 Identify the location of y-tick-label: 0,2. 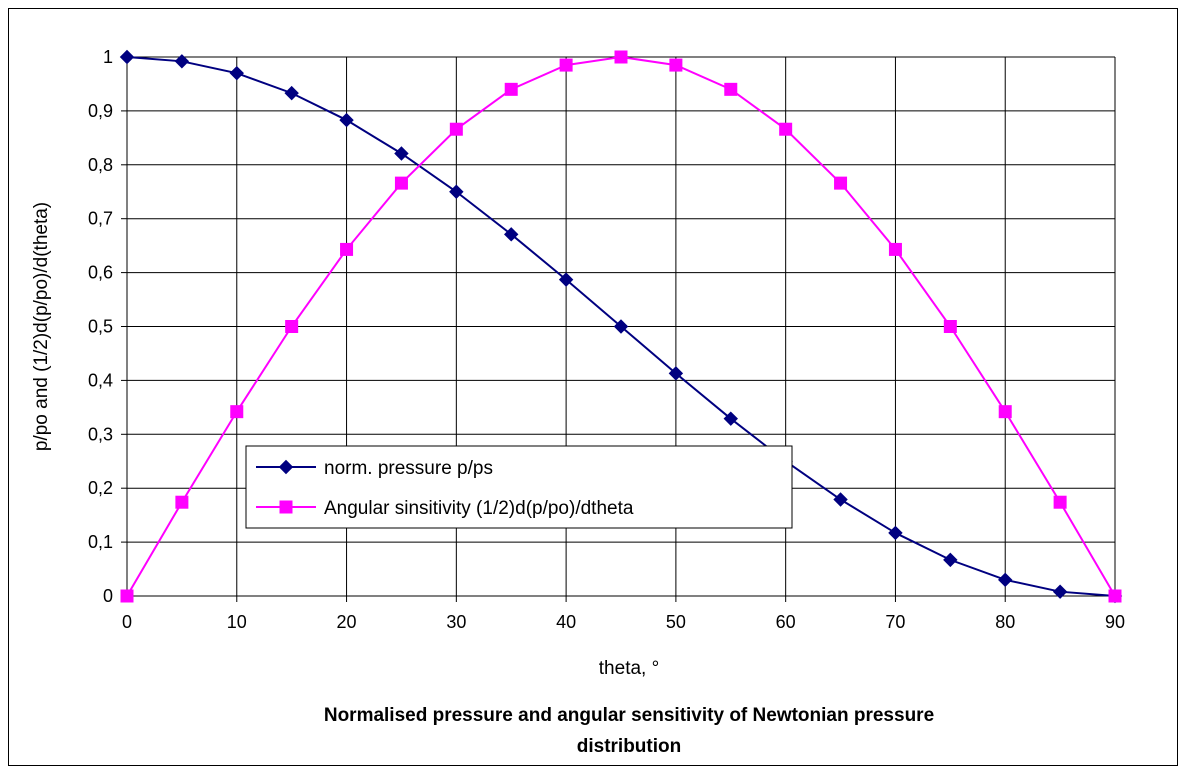
(100, 488).